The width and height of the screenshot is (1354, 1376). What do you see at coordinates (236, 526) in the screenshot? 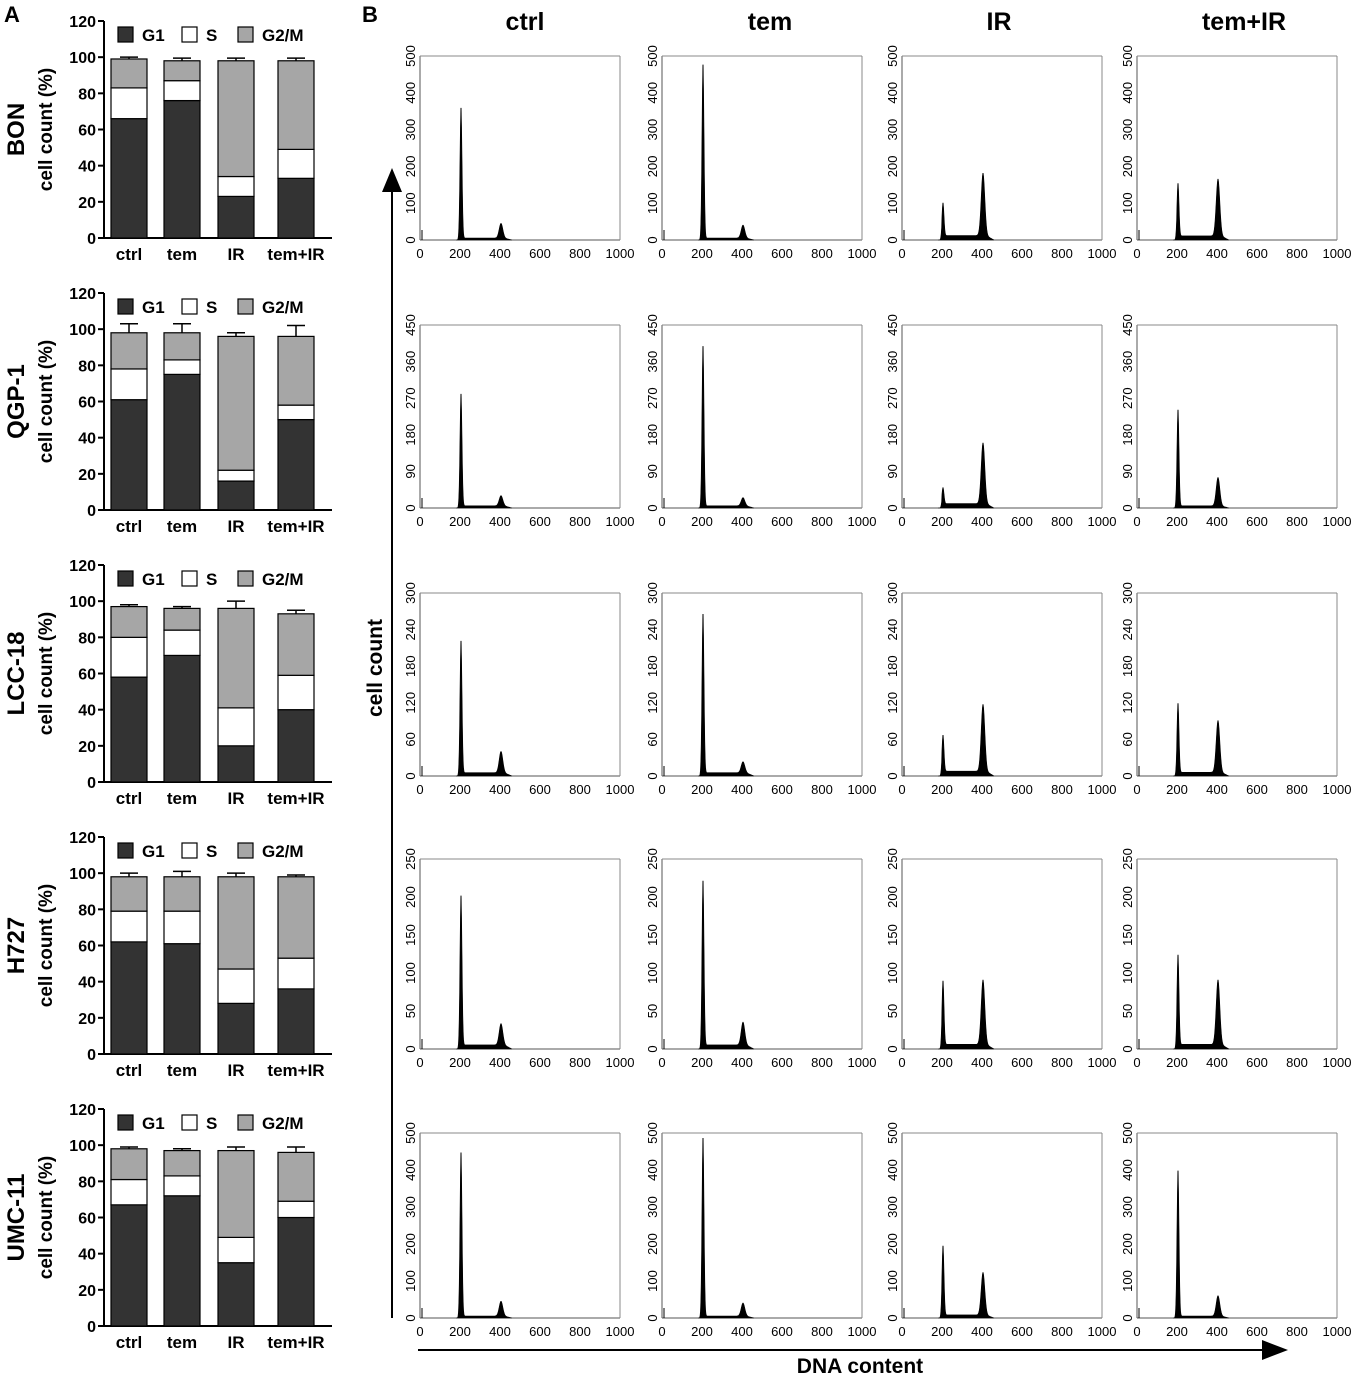
I see `x-tick-label: IR` at bounding box center [236, 526].